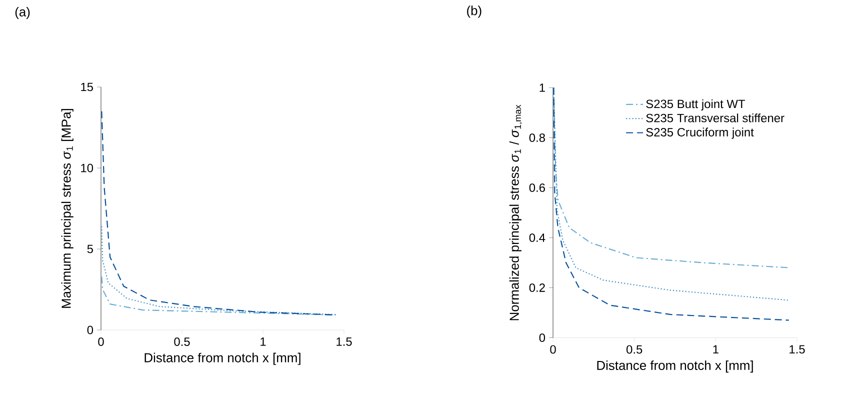 The width and height of the screenshot is (843, 415). I want to click on y-tick-label: 1, so click(542, 88).